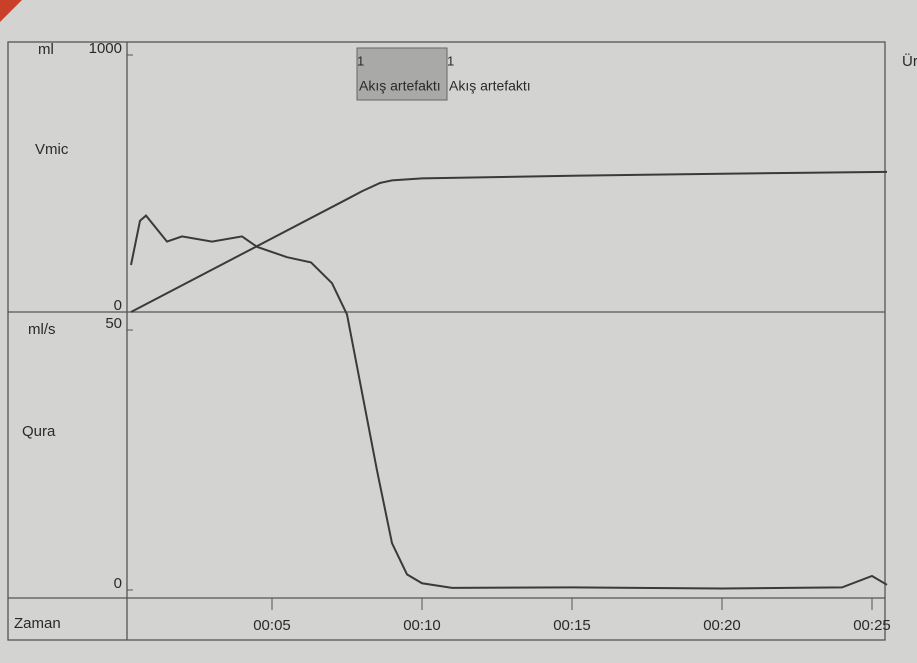 The image size is (917, 663). I want to click on x-label: Zaman, so click(37, 623).